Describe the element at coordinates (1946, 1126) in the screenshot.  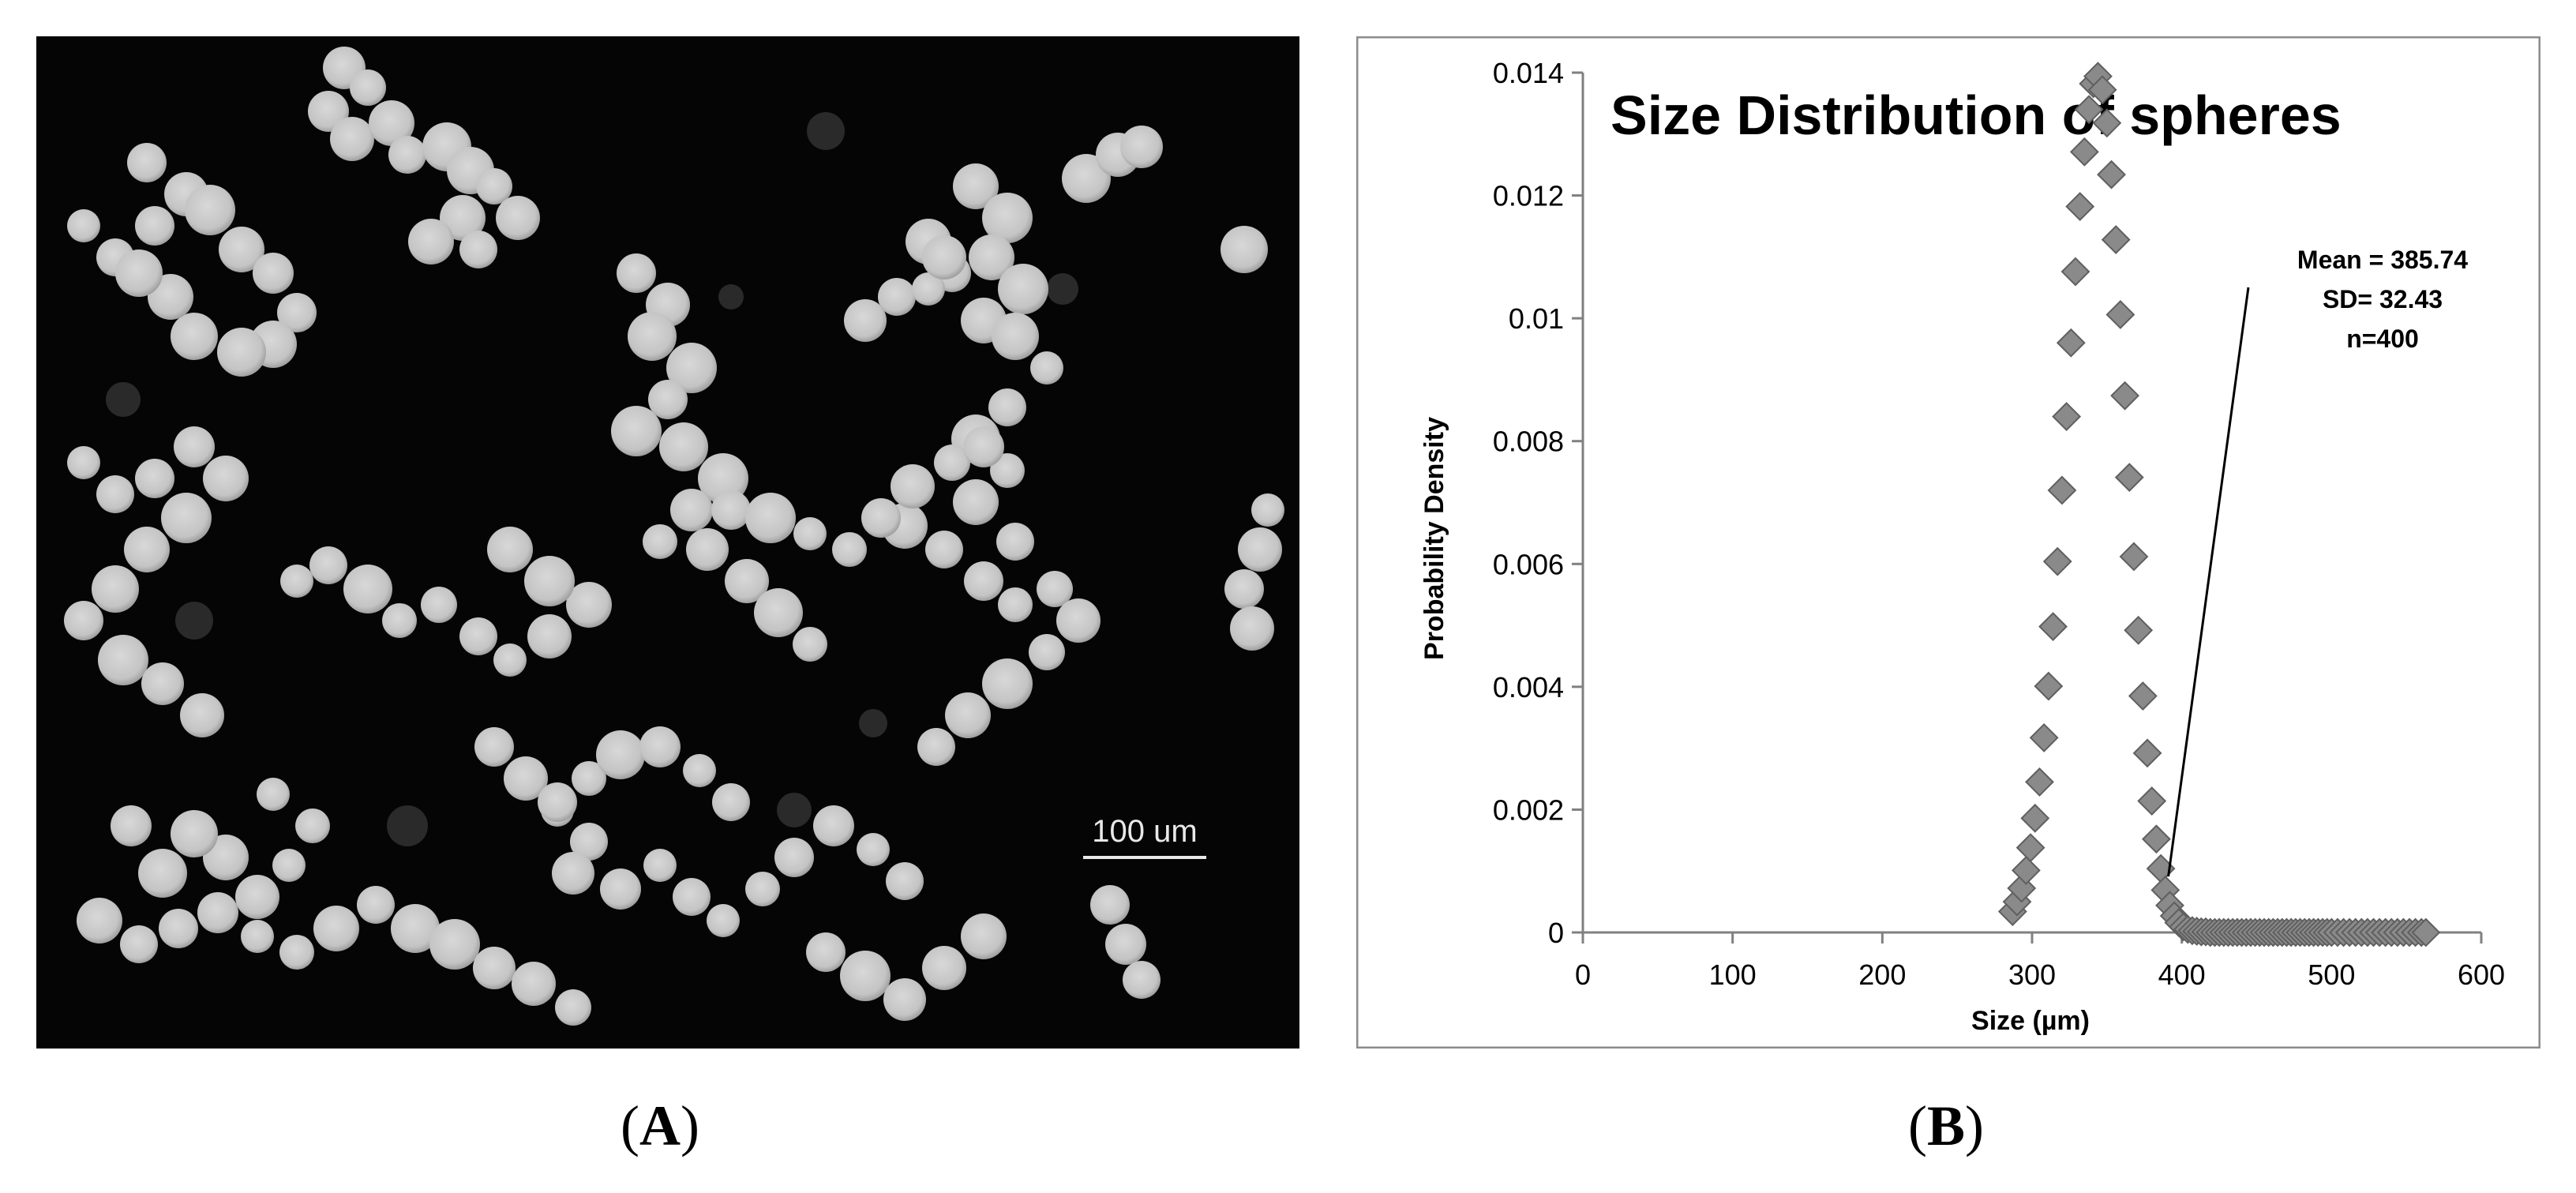
I see `panel-label-b: (B)` at that location.